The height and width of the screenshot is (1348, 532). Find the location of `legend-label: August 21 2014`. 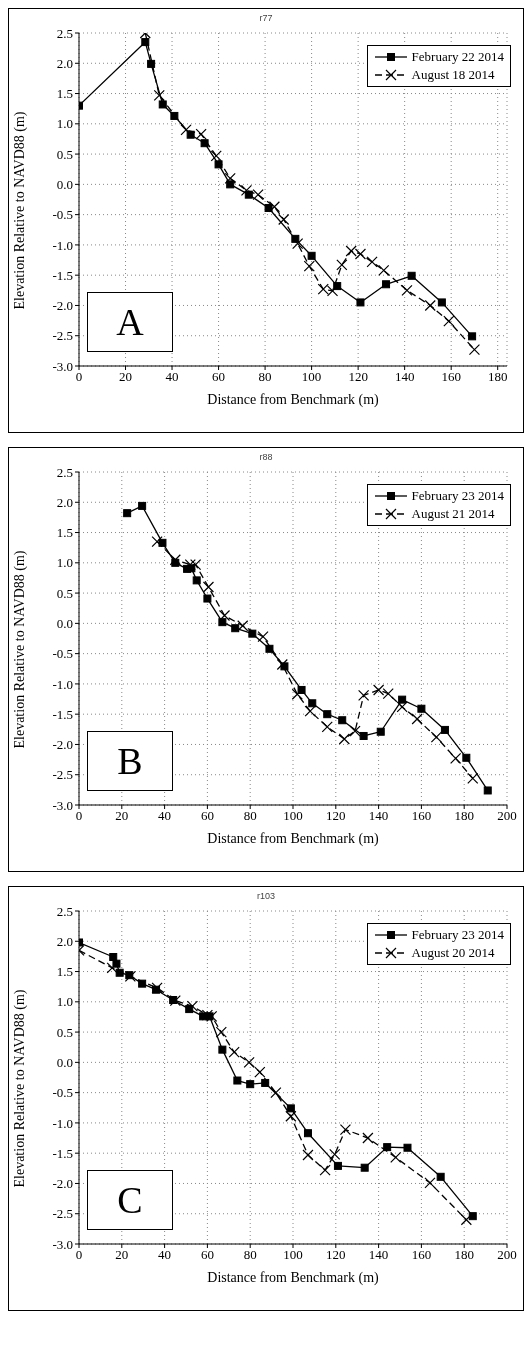

legend-label: August 21 2014 is located at coordinates (453, 514).